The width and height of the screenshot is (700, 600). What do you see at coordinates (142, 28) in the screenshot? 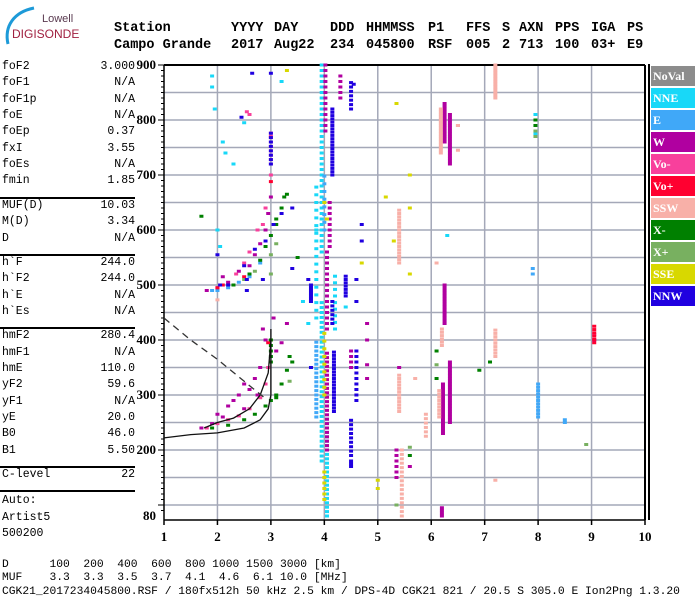
I see `hdr-station: Station` at bounding box center [142, 28].